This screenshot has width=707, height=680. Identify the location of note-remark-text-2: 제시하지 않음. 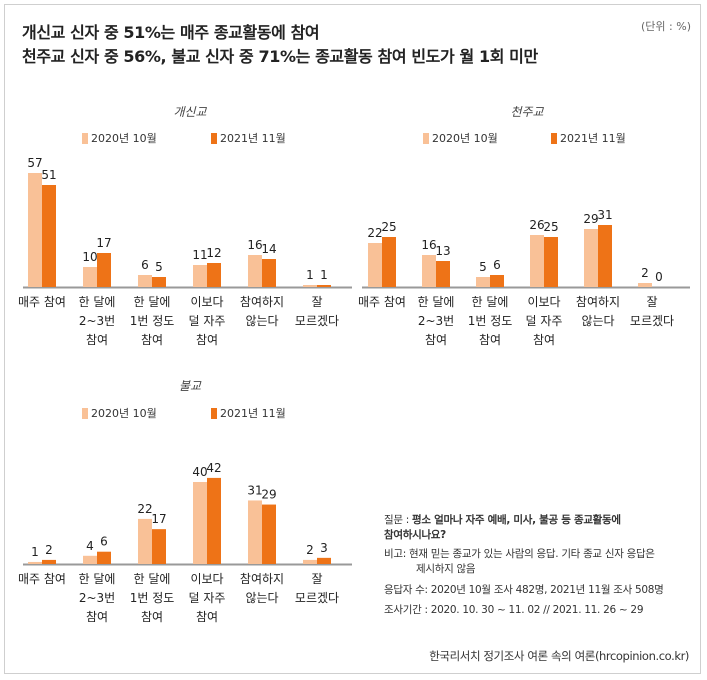
(446, 569).